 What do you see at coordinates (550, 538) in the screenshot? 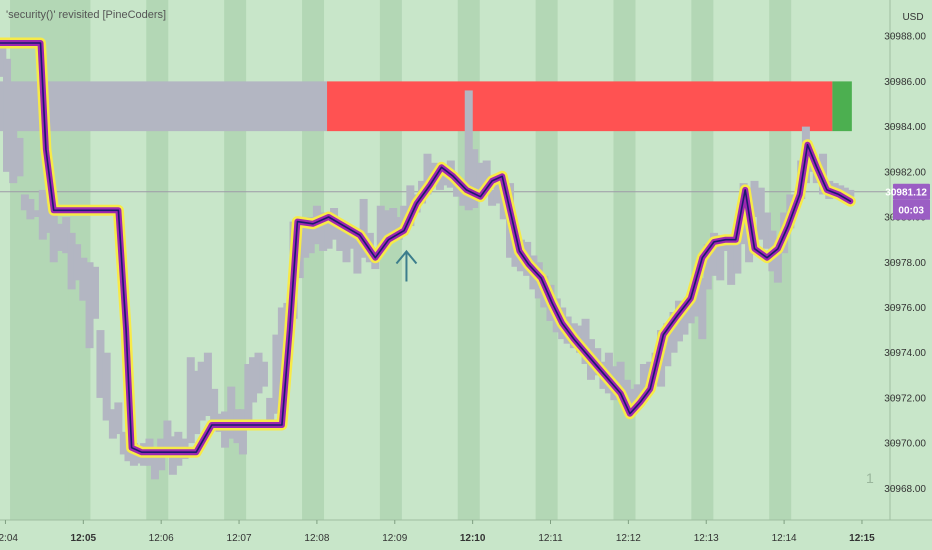
I see `x-tick-label-7: 12:11` at bounding box center [550, 538].